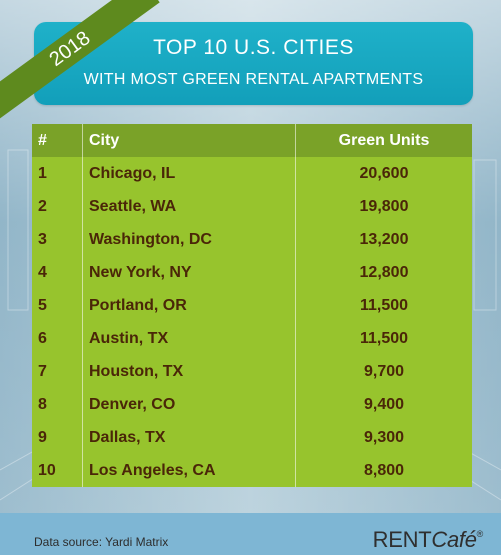 This screenshot has width=501, height=555. Describe the element at coordinates (383, 371) in the screenshot. I see `cell-green-units: 9,700` at that location.